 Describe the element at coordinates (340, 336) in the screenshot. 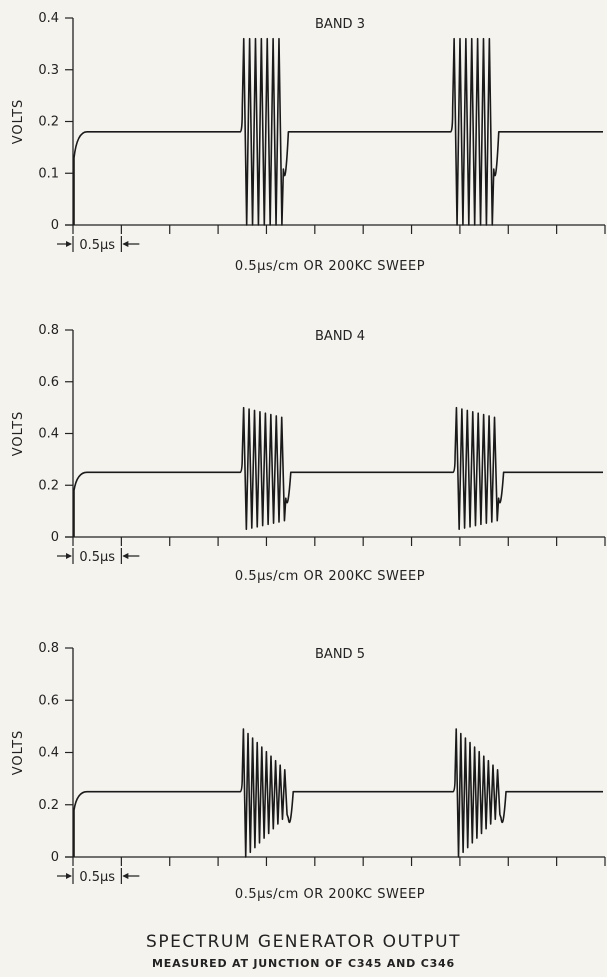

I see `band-title: BAND 4` at that location.